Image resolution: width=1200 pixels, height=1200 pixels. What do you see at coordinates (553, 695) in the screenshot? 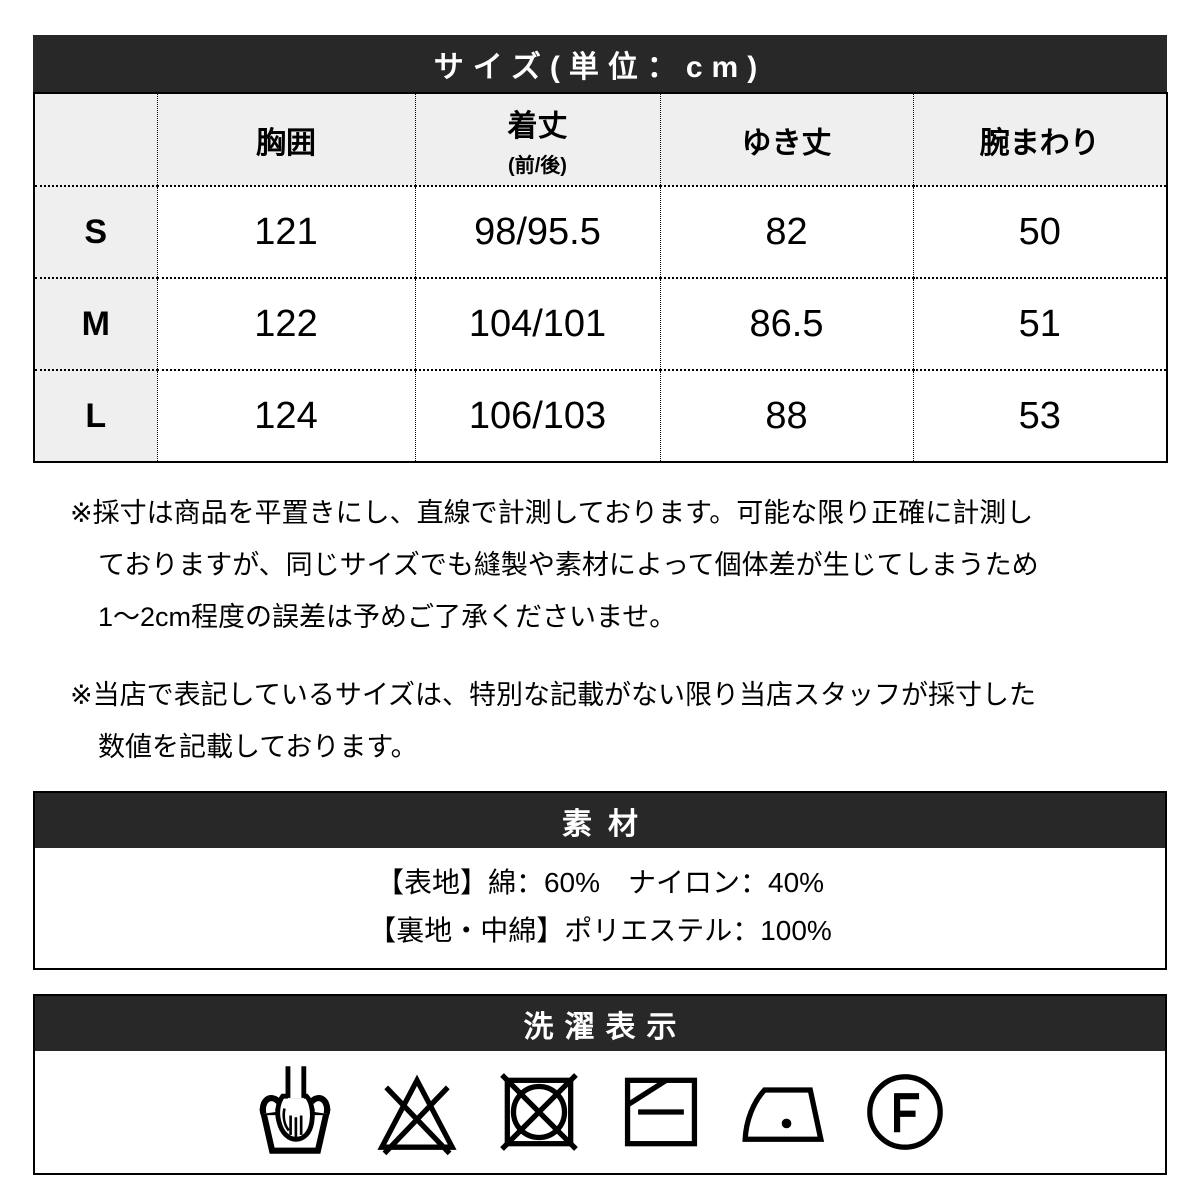
I see `note-line: ※当店で表記しているサイズは、特別な記載がない限り当店スタッフが採寸した` at bounding box center [553, 695].